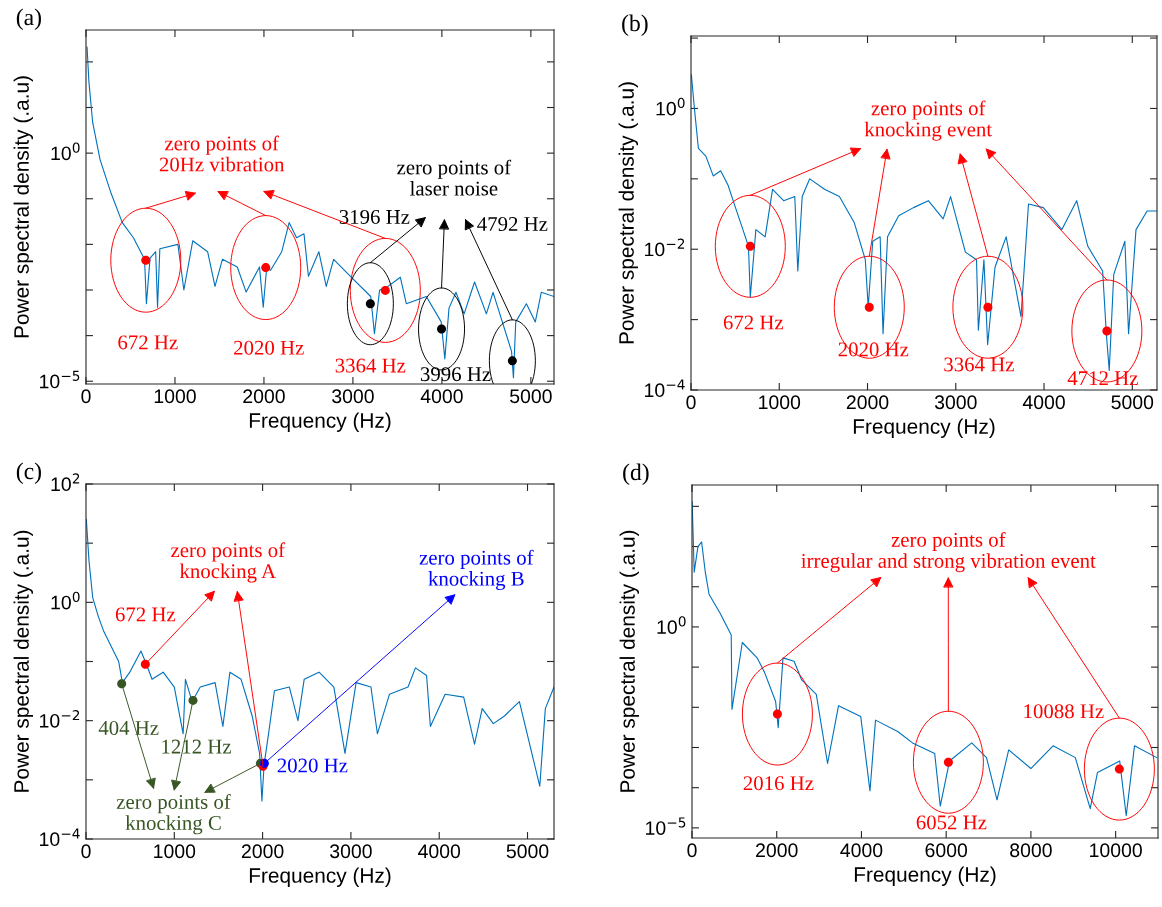  What do you see at coordinates (948, 552) in the screenshot?
I see `annotation: zero points of irregular and strong vibration event` at bounding box center [948, 552].